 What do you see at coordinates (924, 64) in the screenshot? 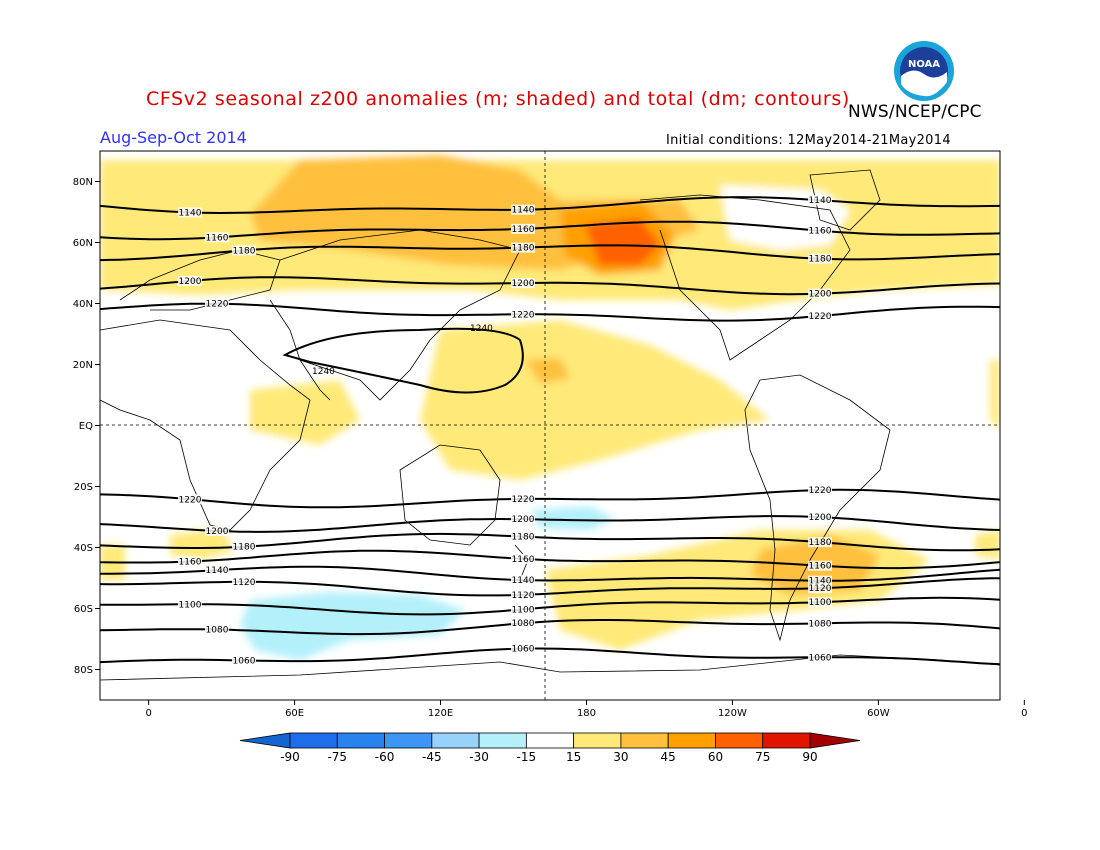
I see `noaa-logo-text: NOAA` at bounding box center [924, 64].